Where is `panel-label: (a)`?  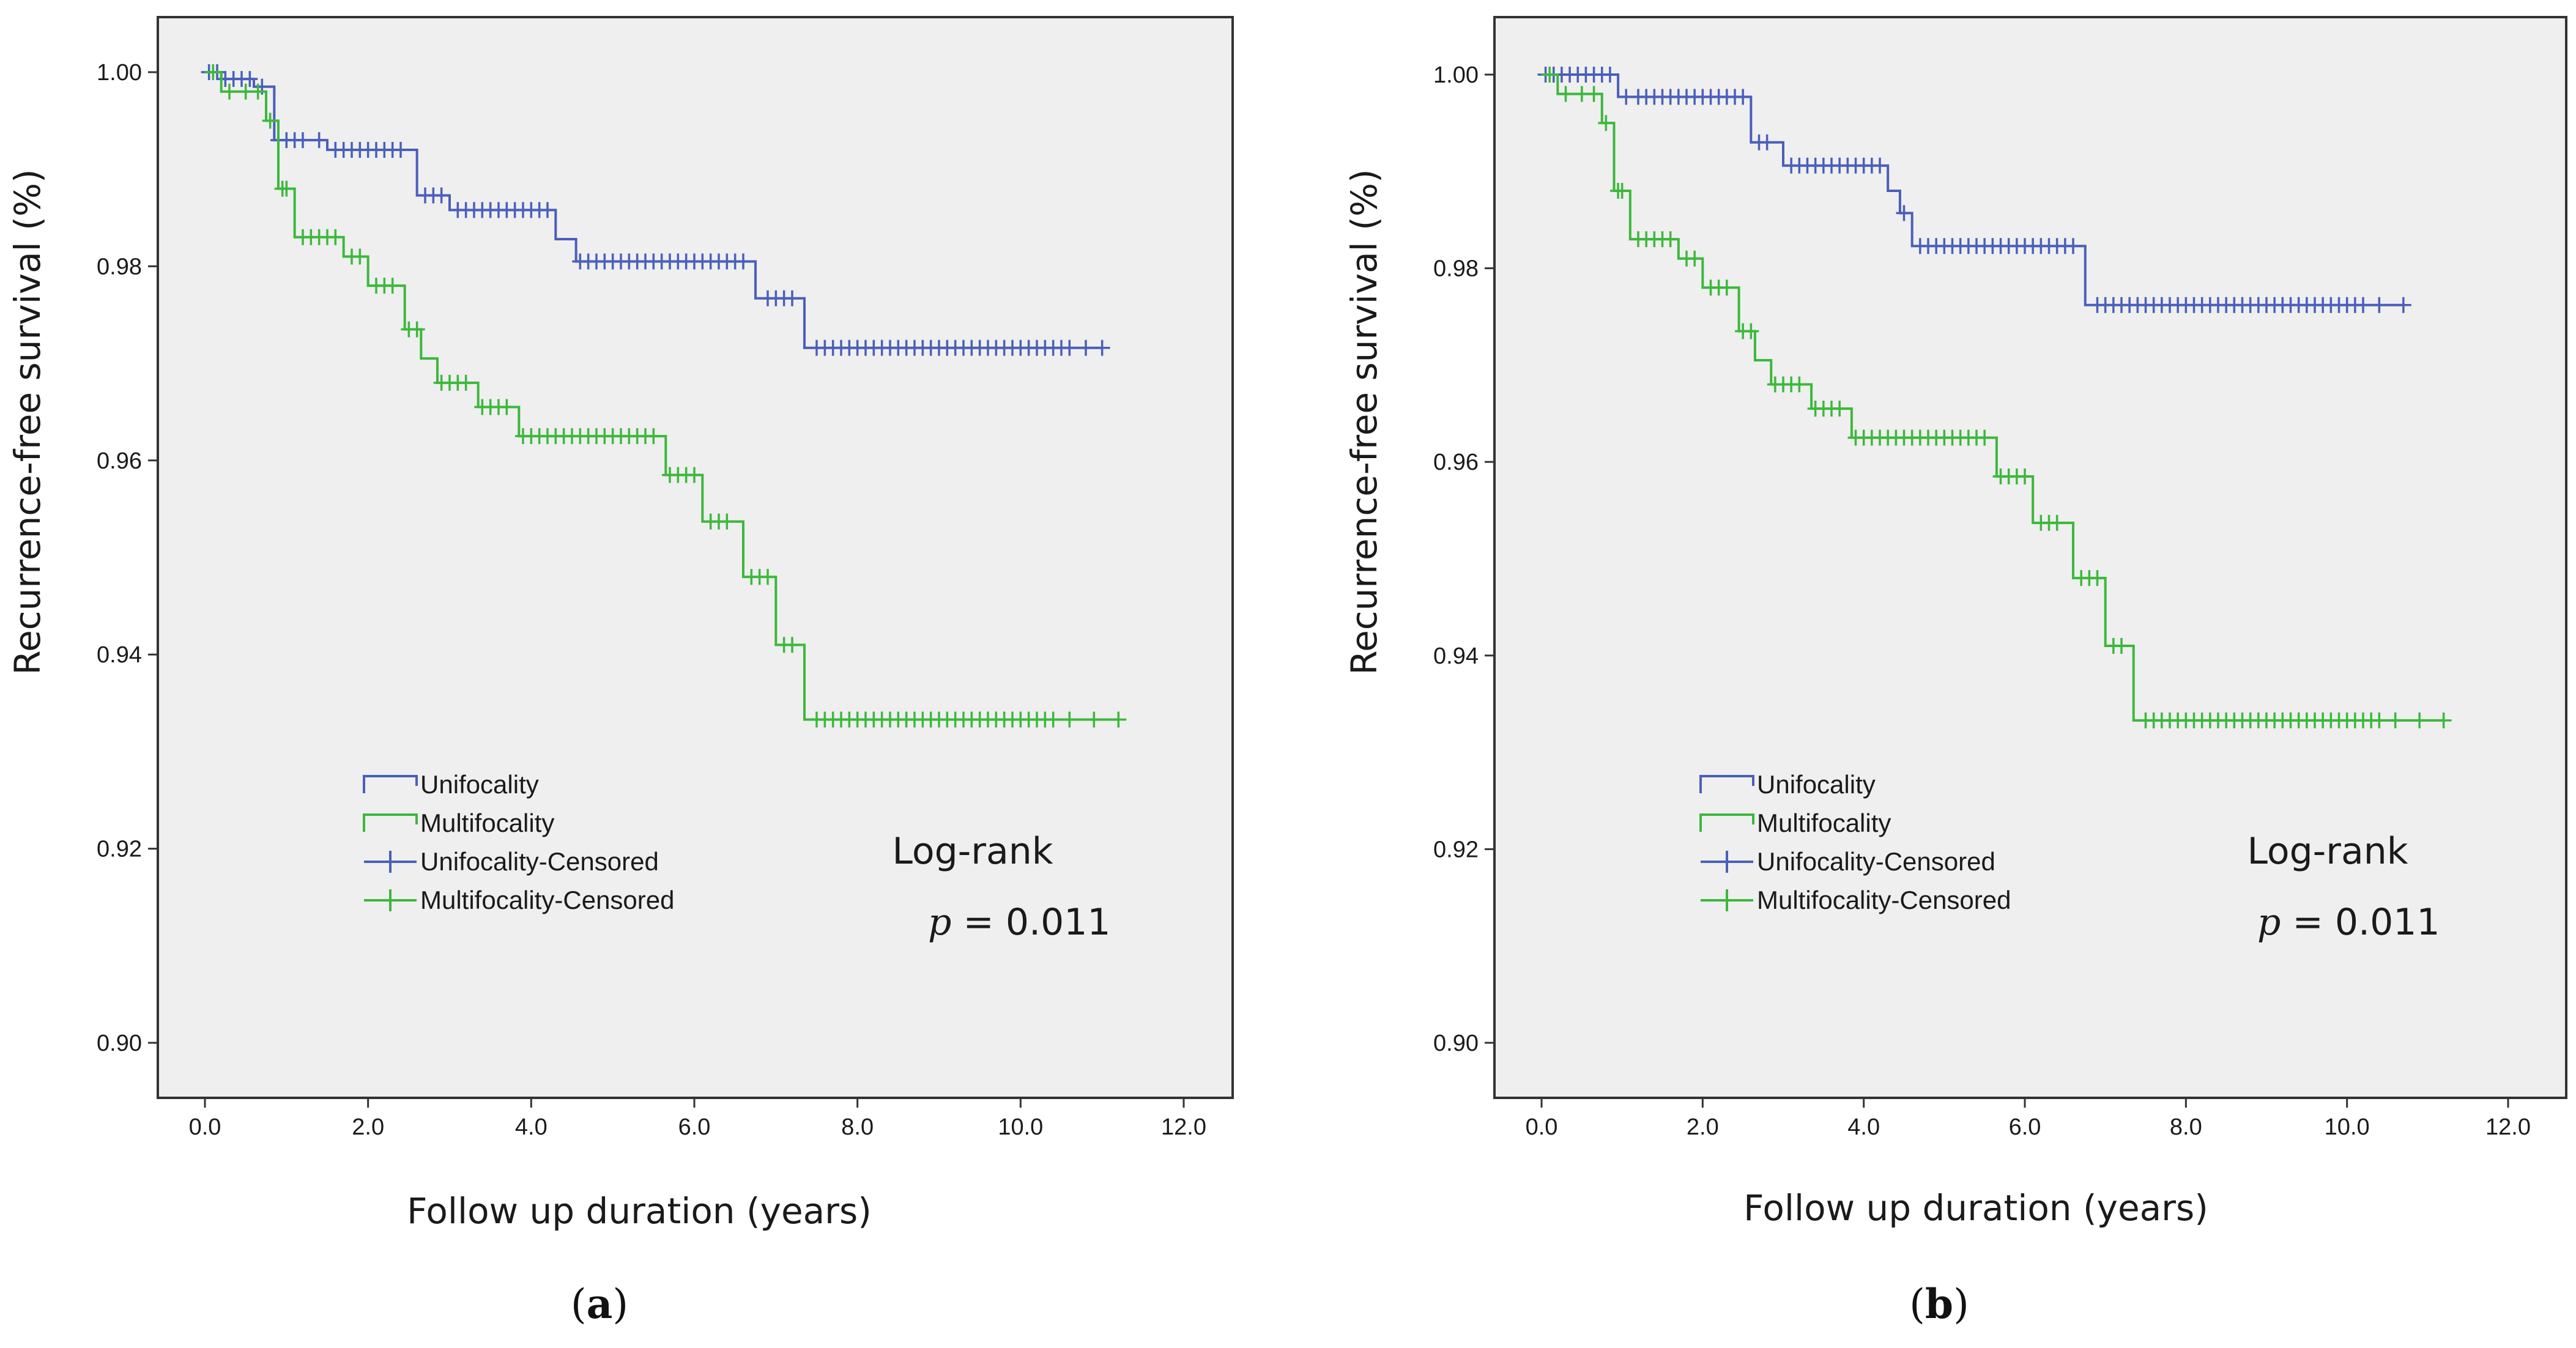 panel-label: (a) is located at coordinates (599, 1304).